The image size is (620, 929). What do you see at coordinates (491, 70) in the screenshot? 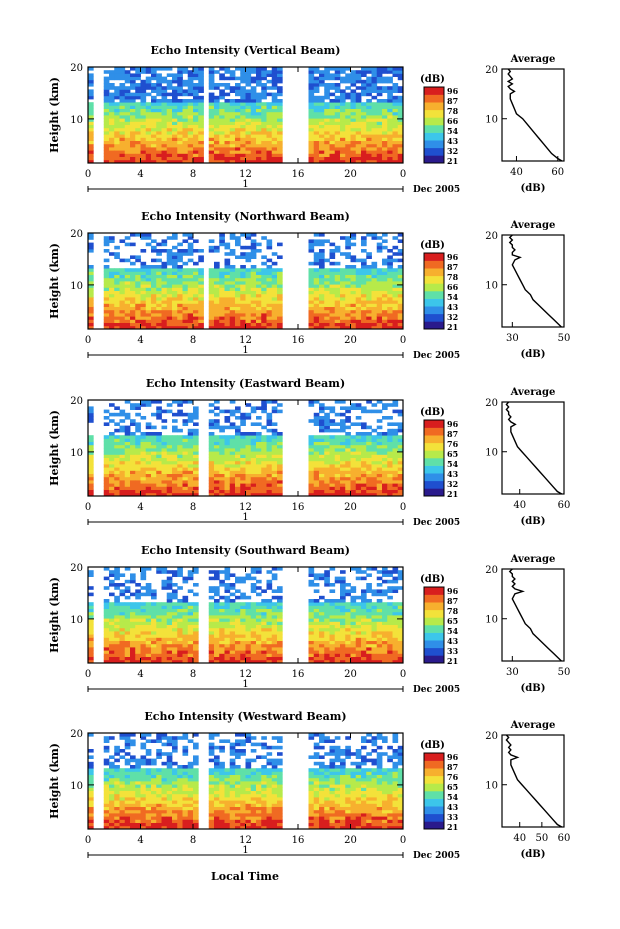
I see `average-y-tick-label: 20` at bounding box center [491, 70].